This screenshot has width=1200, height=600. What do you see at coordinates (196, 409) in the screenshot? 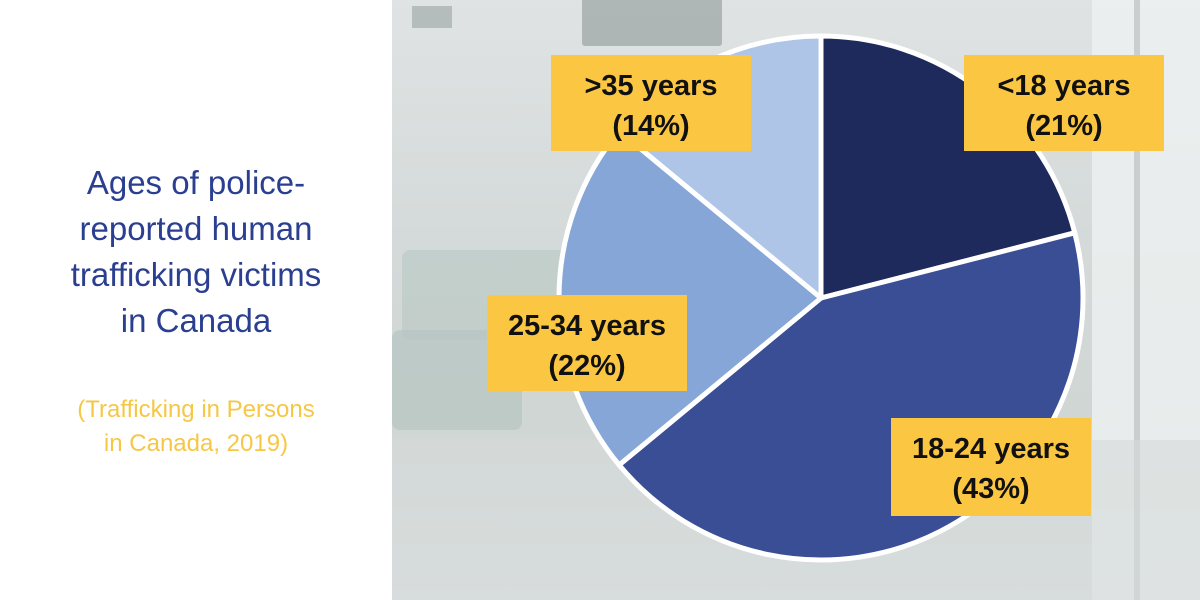
I see `source-line: (Trafficking in Persons` at bounding box center [196, 409].